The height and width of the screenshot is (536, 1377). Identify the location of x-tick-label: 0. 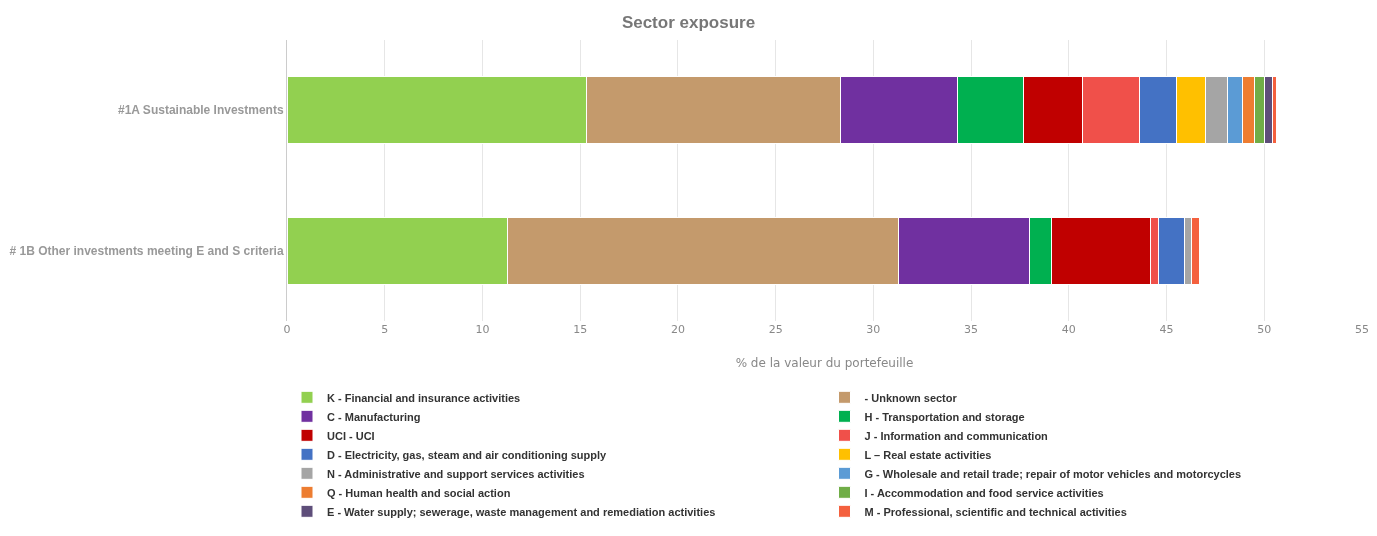
(287, 329).